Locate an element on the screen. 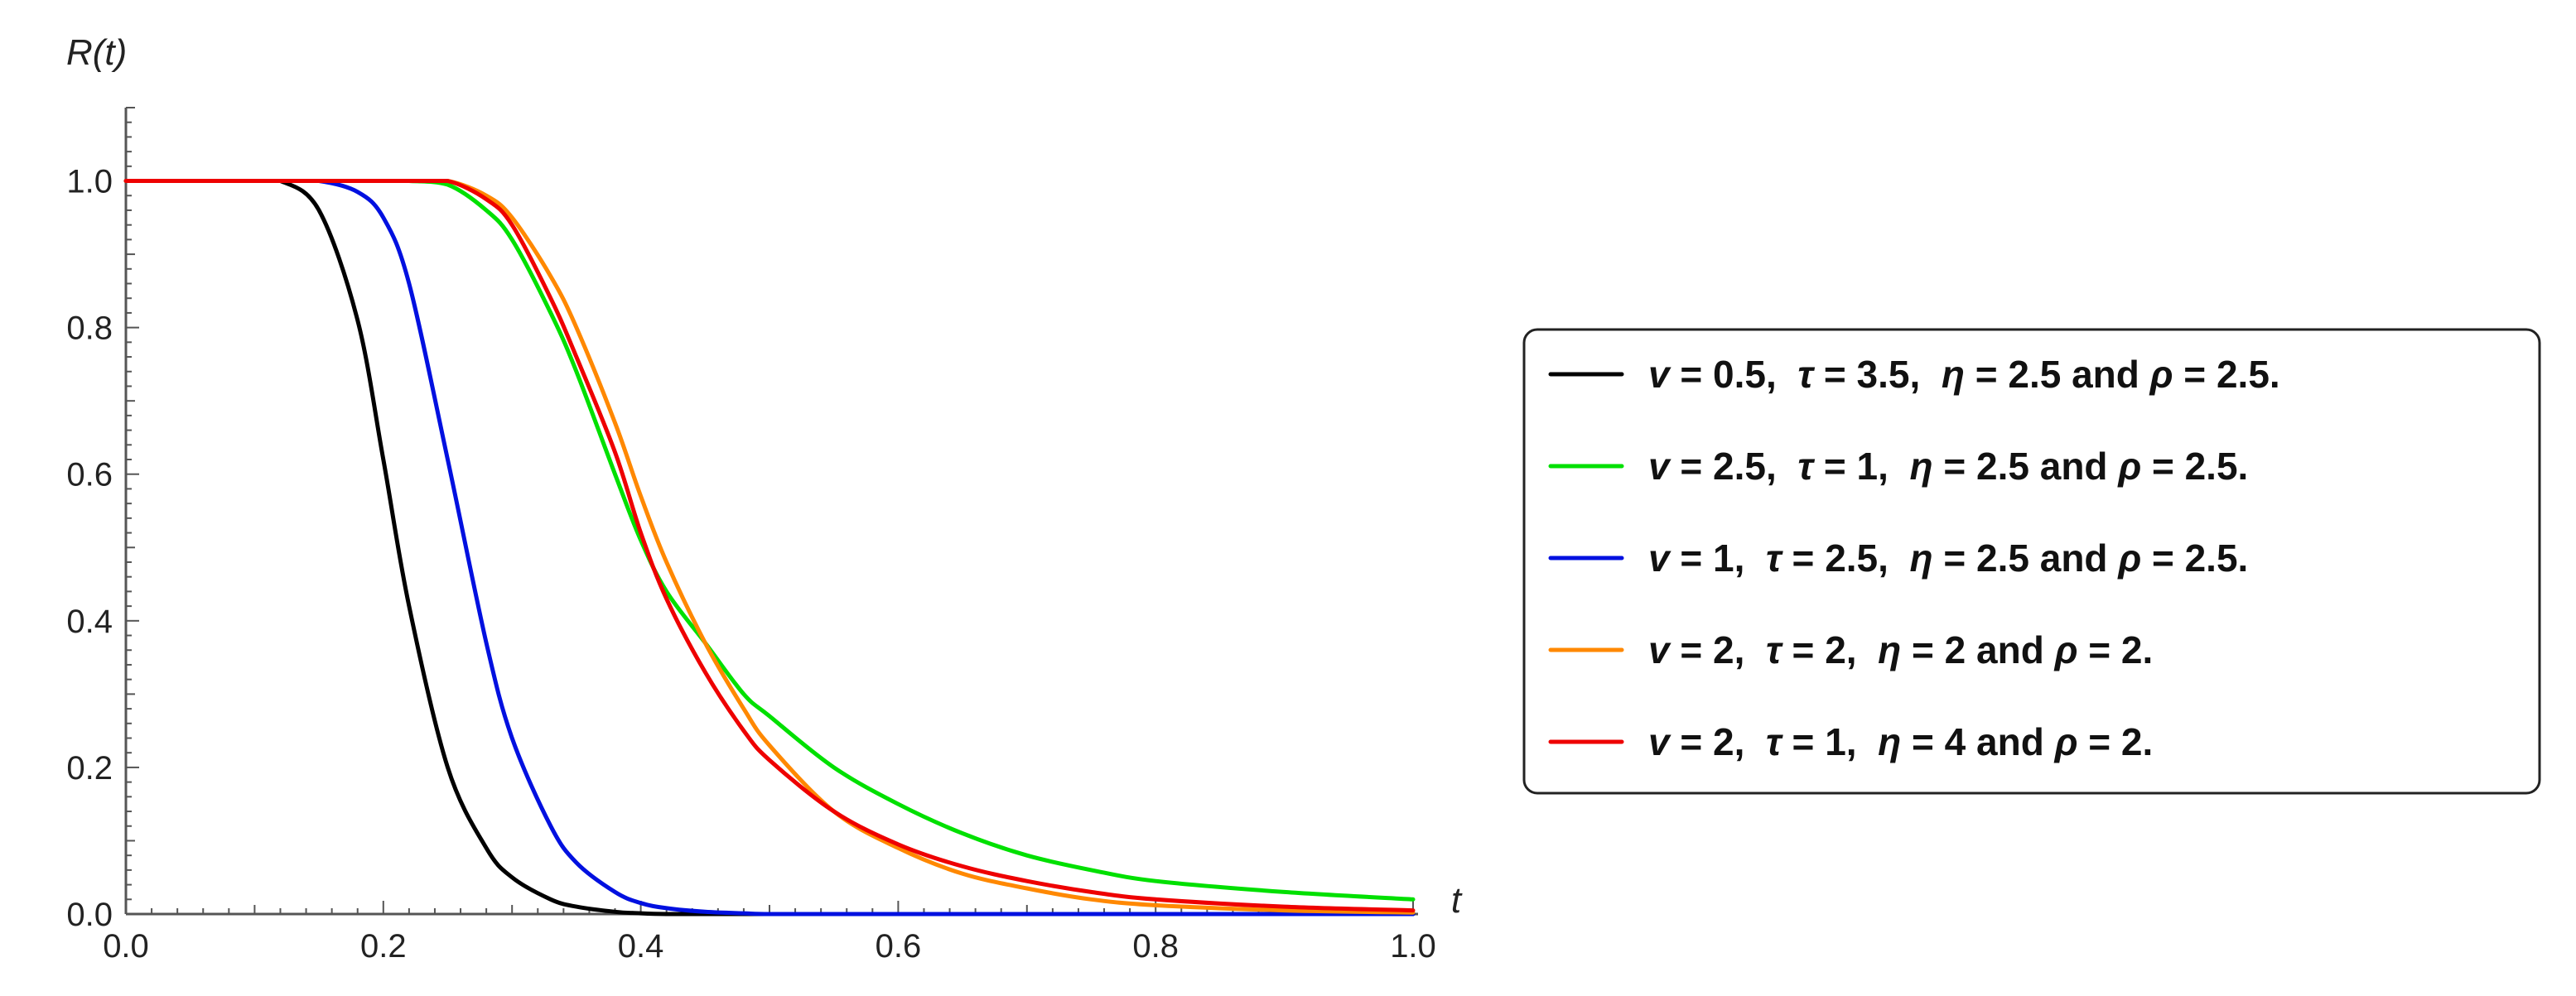 The width and height of the screenshot is (2576, 996). x-tick-label: 0.4 is located at coordinates (641, 946).